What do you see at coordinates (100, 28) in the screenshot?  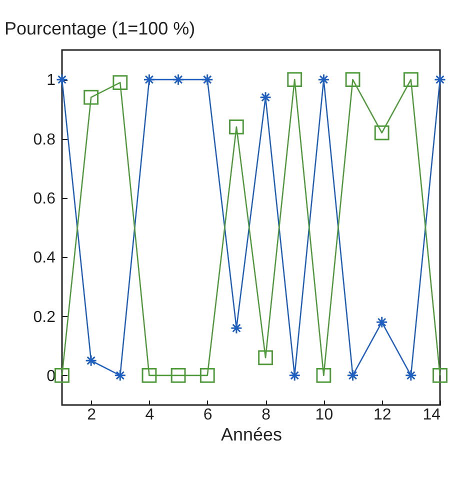 I see `y-axis-title: Pourcentage (1=100 %)` at bounding box center [100, 28].